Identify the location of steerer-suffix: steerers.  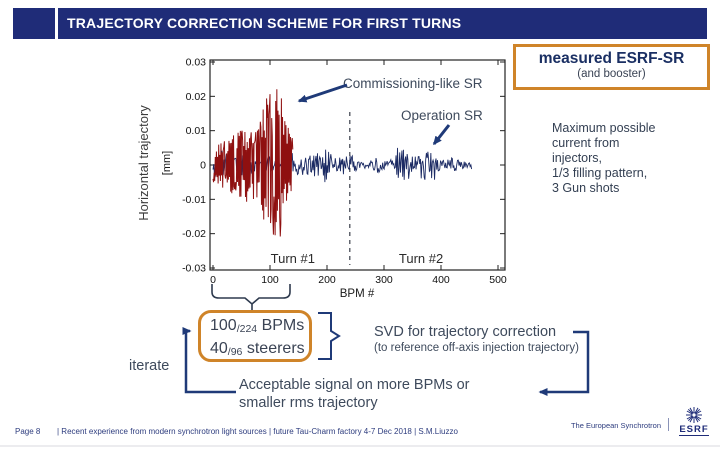
(273, 348).